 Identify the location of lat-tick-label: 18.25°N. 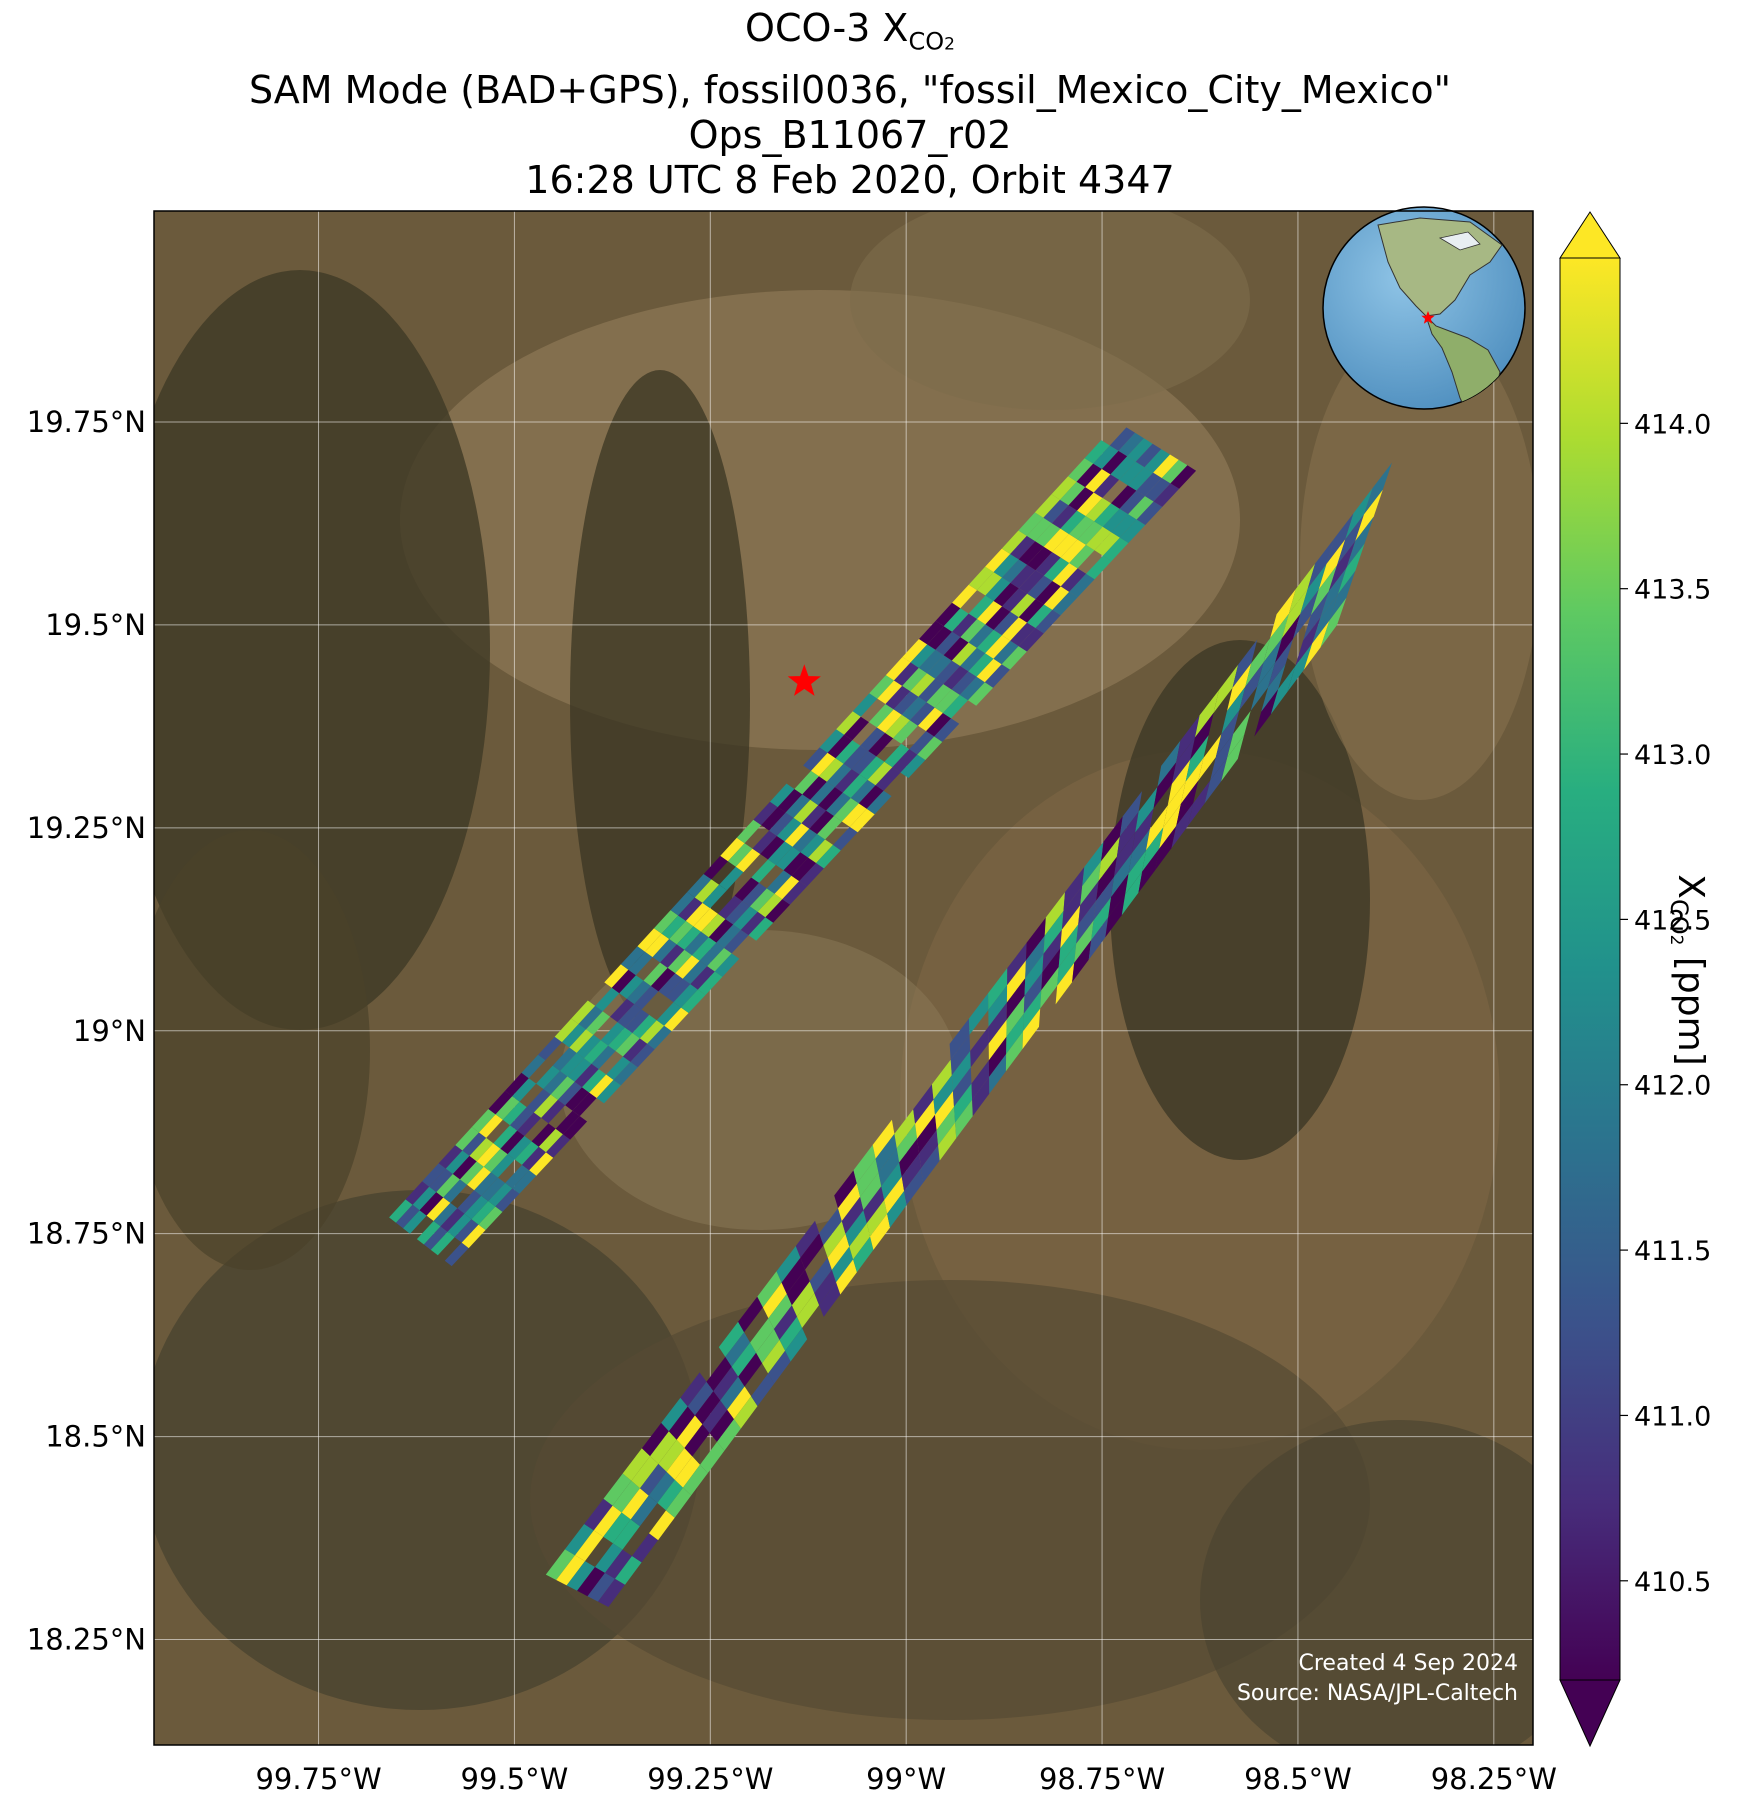
(86, 1639).